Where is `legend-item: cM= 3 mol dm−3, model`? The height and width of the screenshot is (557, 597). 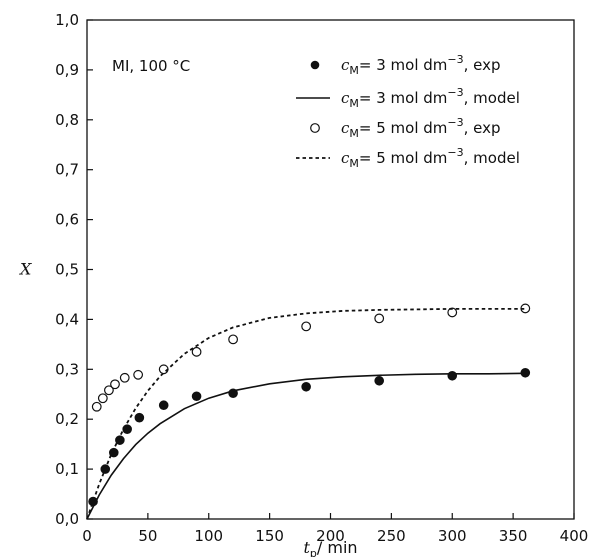
legend-item: cM= 3 mol dm−3, model is located at coordinates (408, 98).